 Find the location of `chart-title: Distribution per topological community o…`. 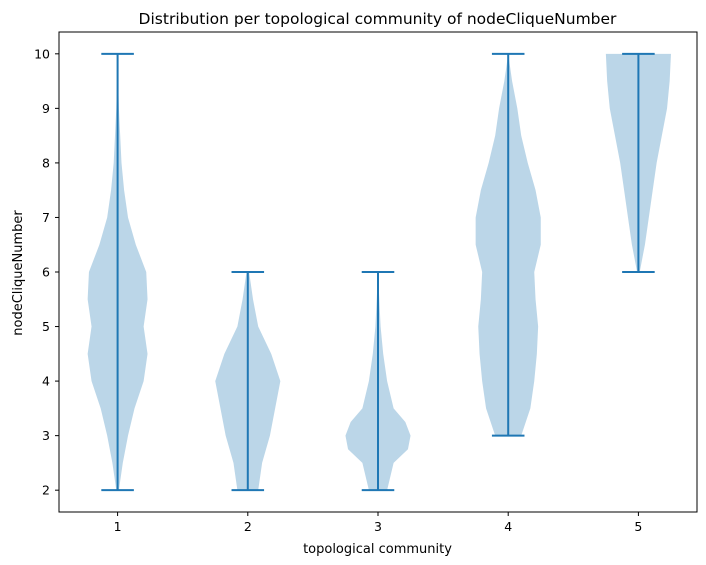

chart-title: Distribution per topological community o… is located at coordinates (378, 19).